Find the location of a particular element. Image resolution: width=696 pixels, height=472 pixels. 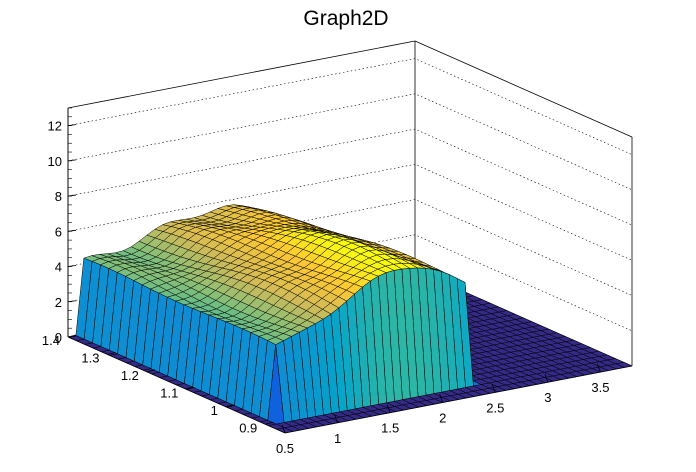

z-tick-label: 2 is located at coordinates (58, 302).